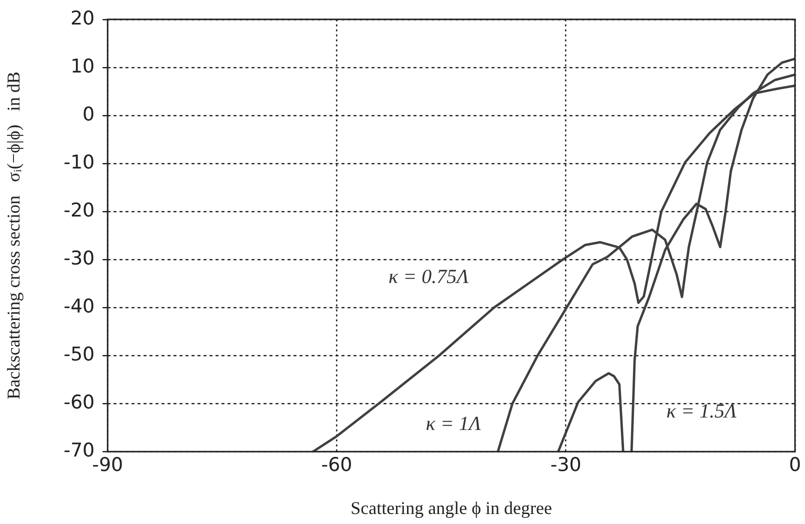  What do you see at coordinates (428, 277) in the screenshot?
I see `annotation: κ = 0.75Λ` at bounding box center [428, 277].